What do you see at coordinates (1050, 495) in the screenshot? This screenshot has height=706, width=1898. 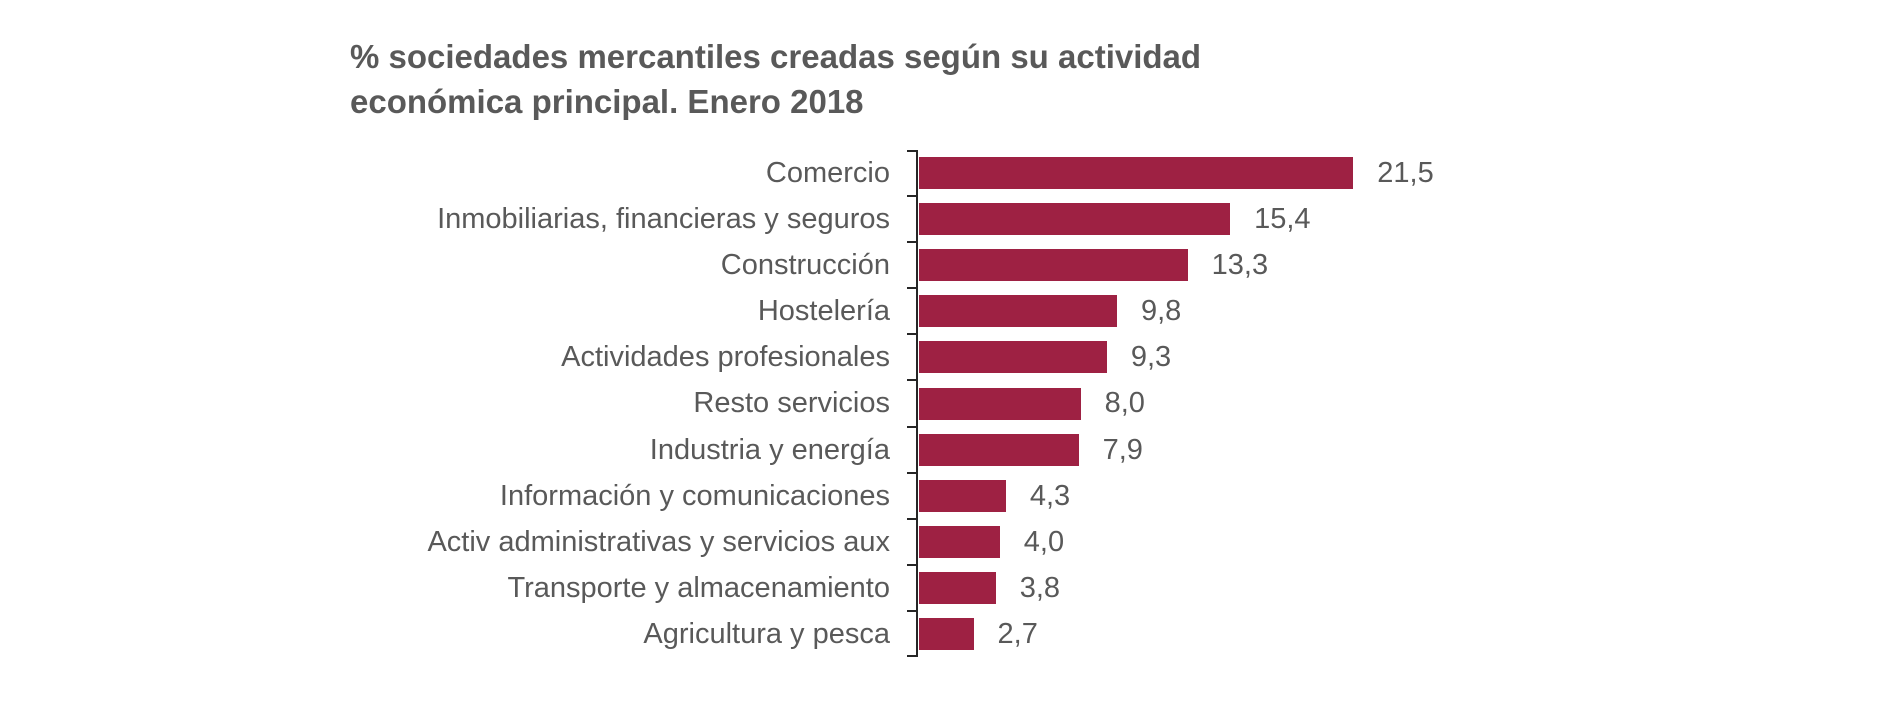 I see `value-label: 4,3` at bounding box center [1050, 495].